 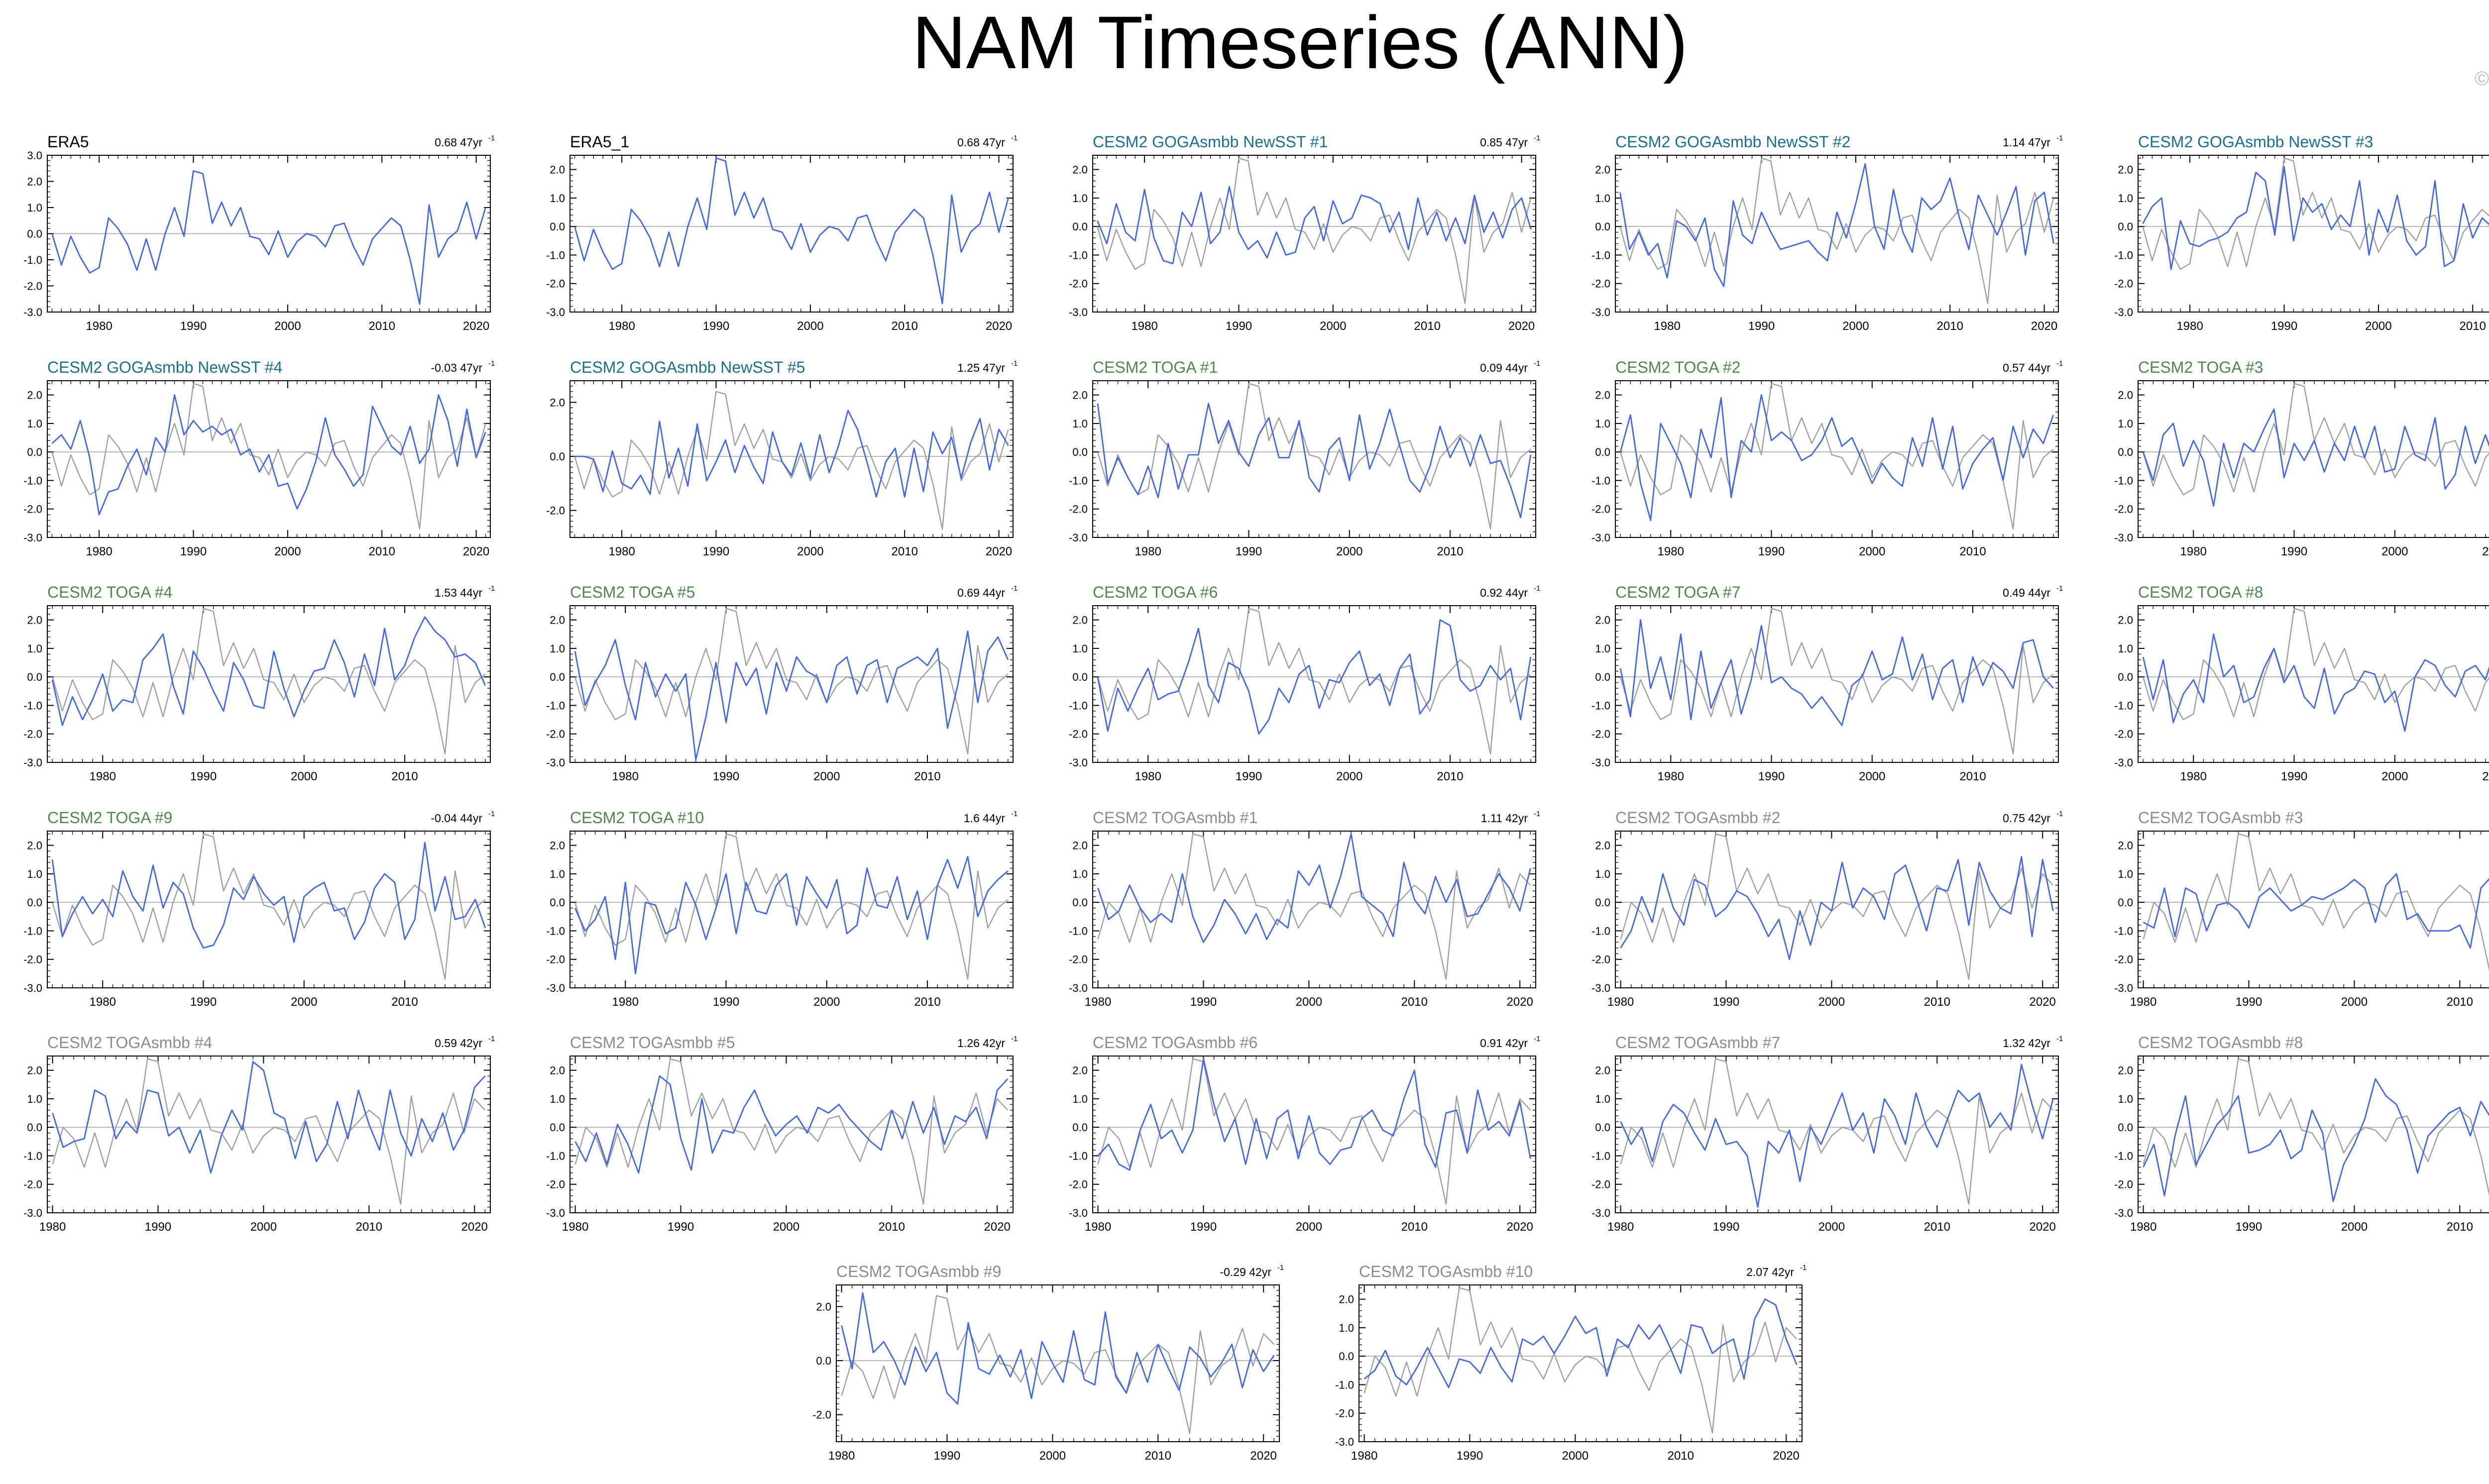 I want to click on trend-label: -0.03 47yr, so click(x=456, y=367).